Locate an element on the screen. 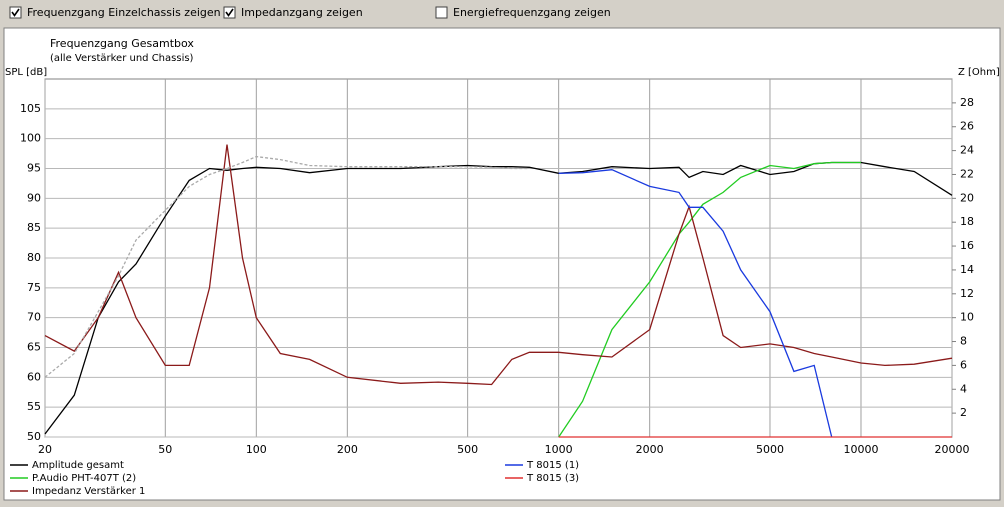  legend-label: T 8015 (1) is located at coordinates (552, 465).